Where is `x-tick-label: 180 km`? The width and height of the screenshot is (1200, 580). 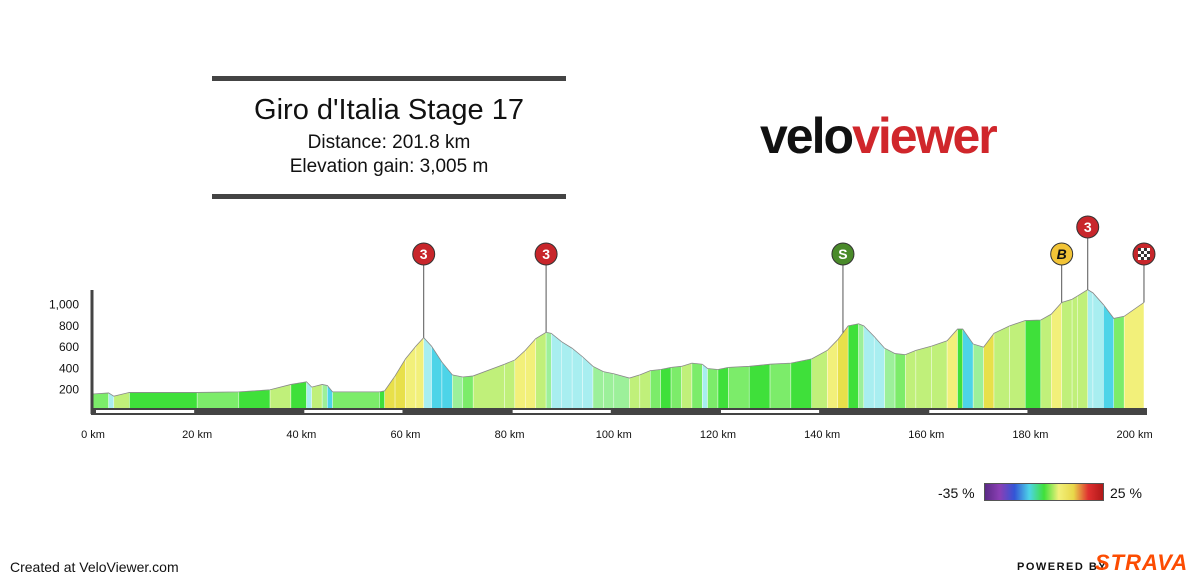 x-tick-label: 180 km is located at coordinates (1030, 435).